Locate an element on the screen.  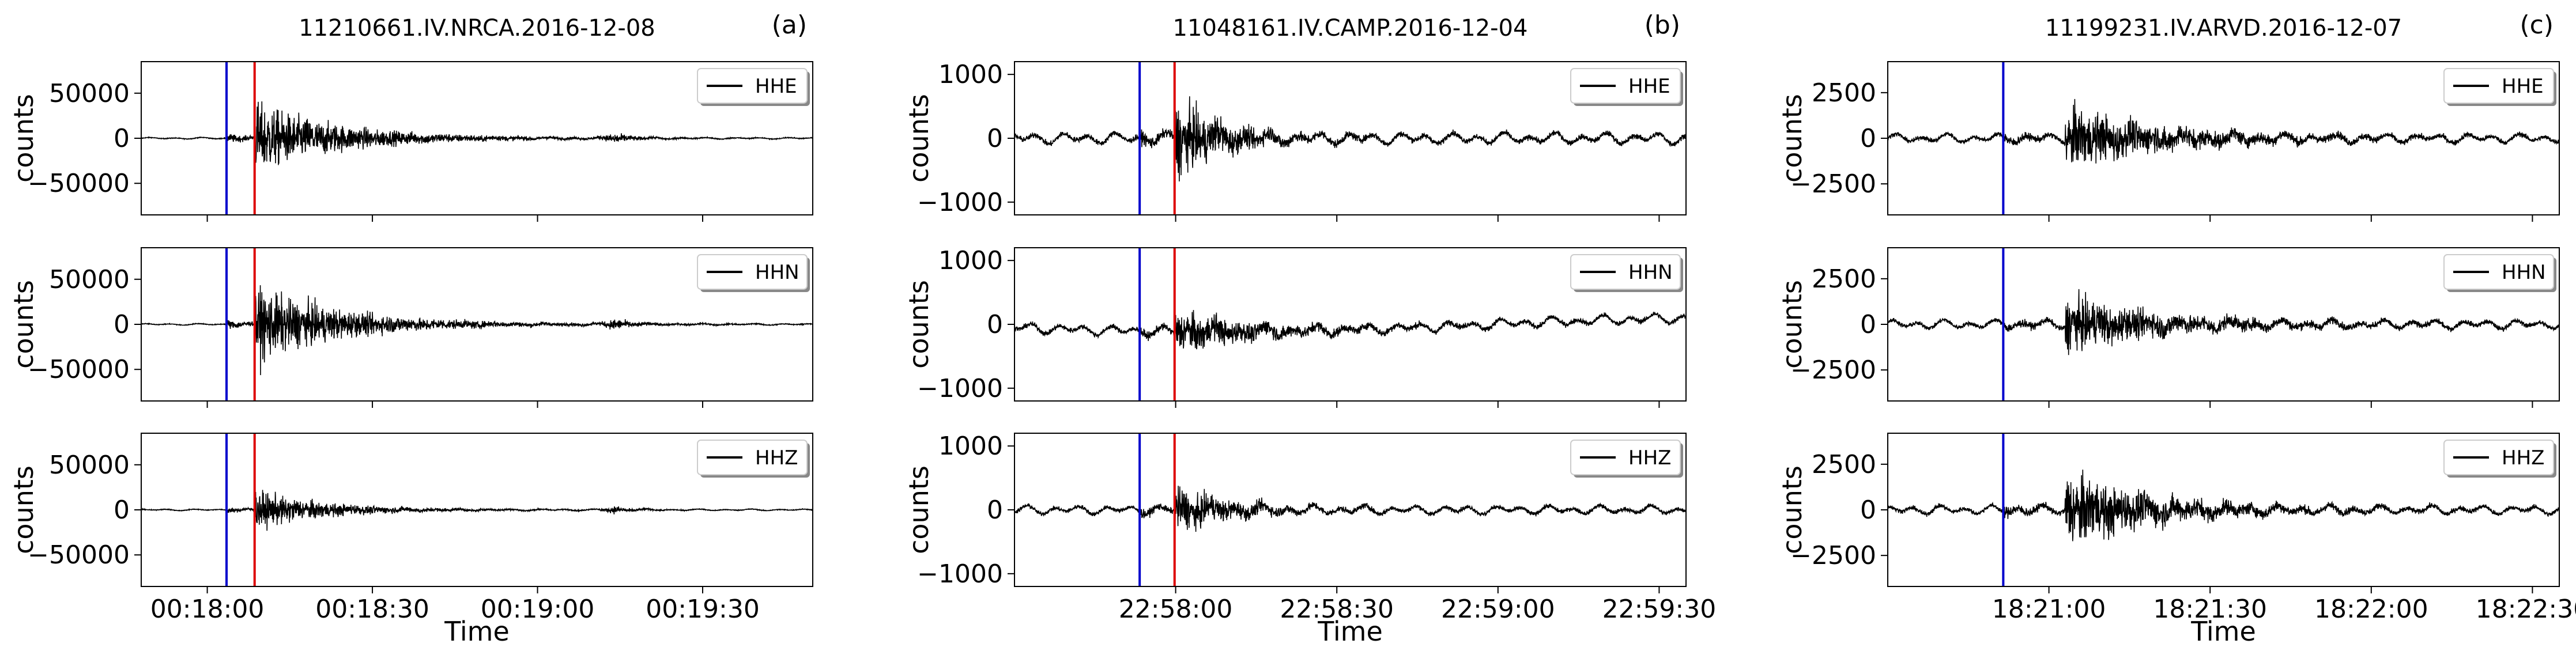
panel-tag: (b) is located at coordinates (1662, 25).